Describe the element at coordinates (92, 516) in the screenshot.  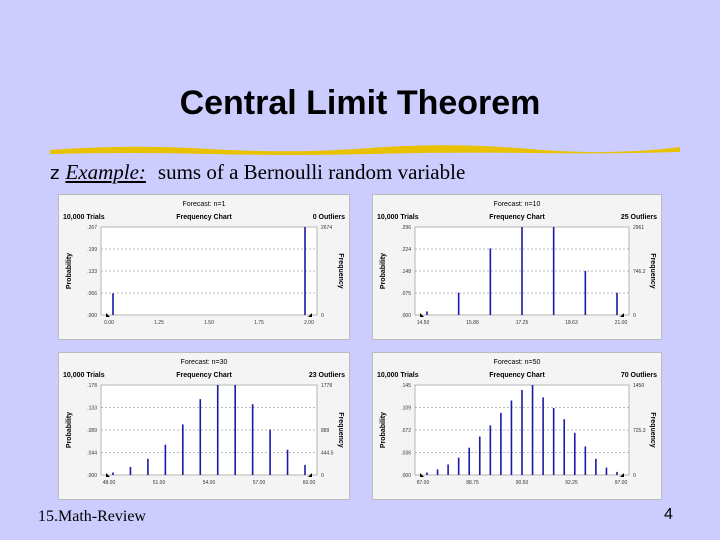
I see `footer-text: 15.Math-Review` at that location.